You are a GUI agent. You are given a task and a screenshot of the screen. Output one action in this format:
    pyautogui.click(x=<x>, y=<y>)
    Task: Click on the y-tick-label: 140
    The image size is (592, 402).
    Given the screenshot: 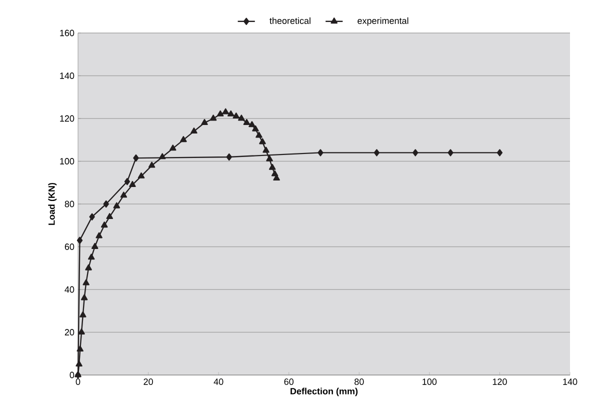 What is the action you would take?
    pyautogui.click(x=67, y=75)
    